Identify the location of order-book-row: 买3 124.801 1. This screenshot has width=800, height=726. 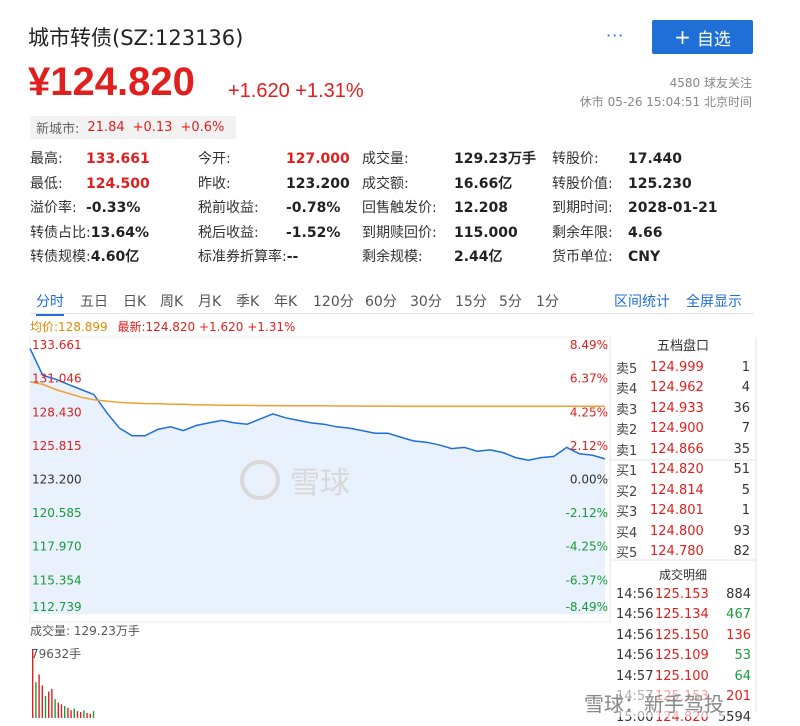
(683, 511).